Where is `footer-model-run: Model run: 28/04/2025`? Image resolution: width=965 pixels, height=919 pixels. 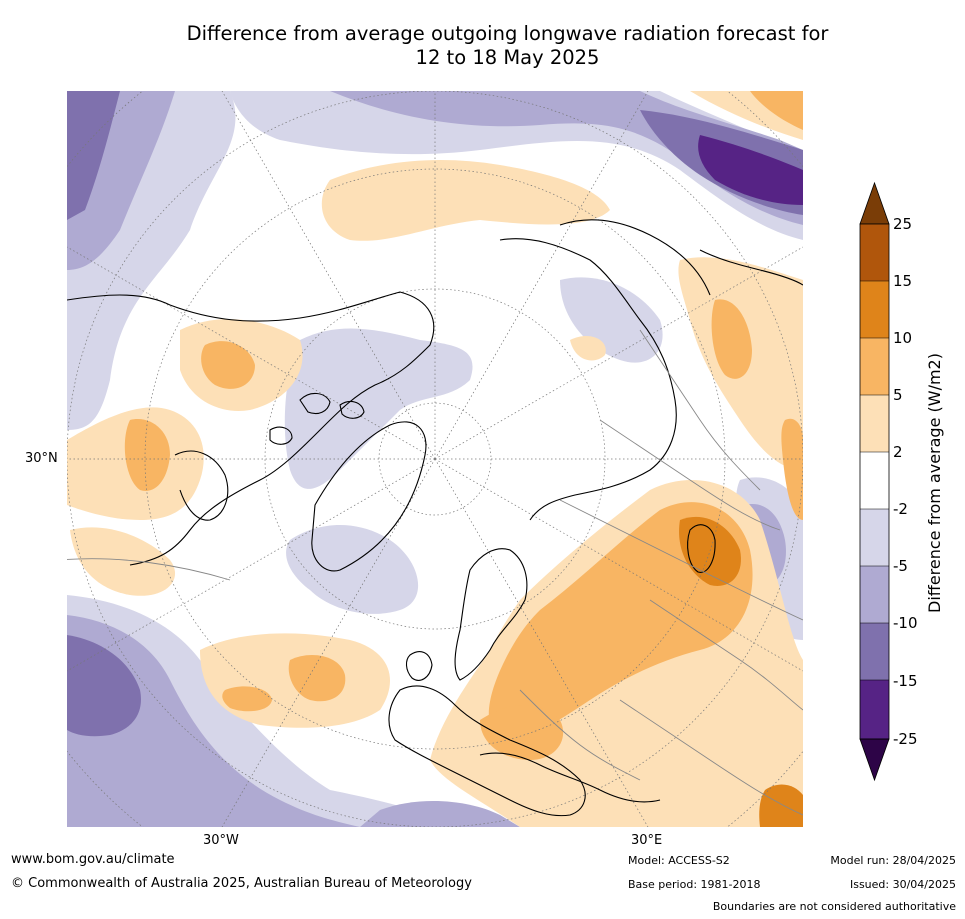
footer-model-run: Model run: 28/04/2025 is located at coordinates (893, 860).